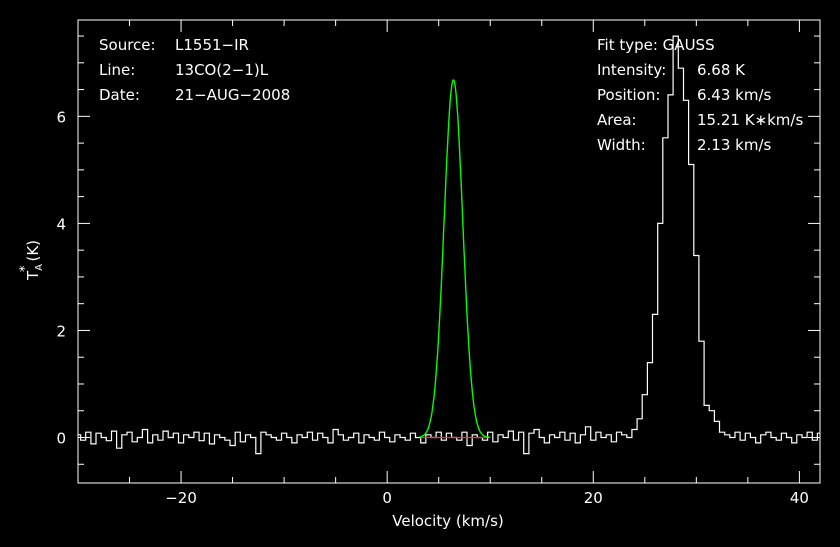  What do you see at coordinates (181, 498) in the screenshot?
I see `x-tick-label: −20` at bounding box center [181, 498].